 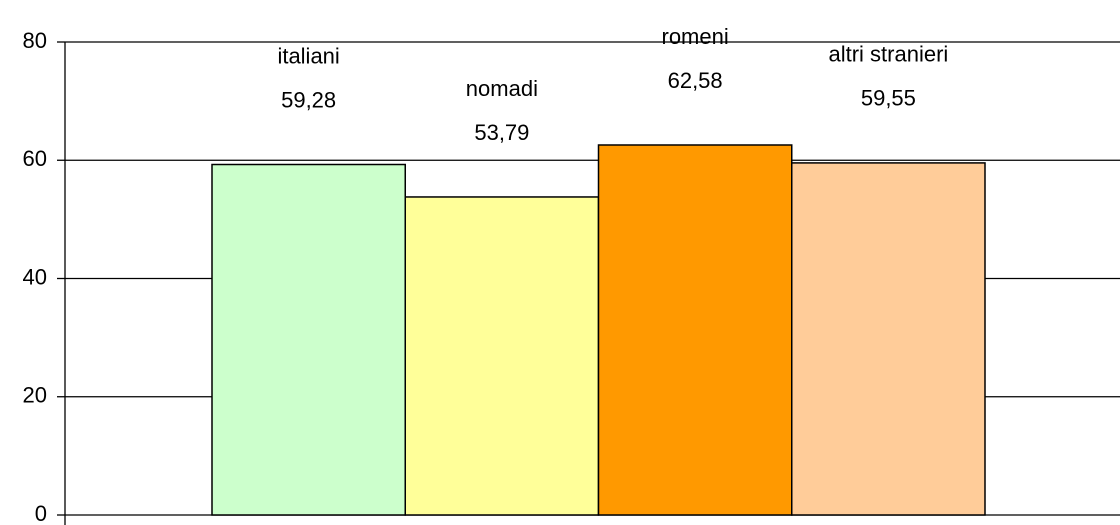 I want to click on category-label: nomadi, so click(x=502, y=88).